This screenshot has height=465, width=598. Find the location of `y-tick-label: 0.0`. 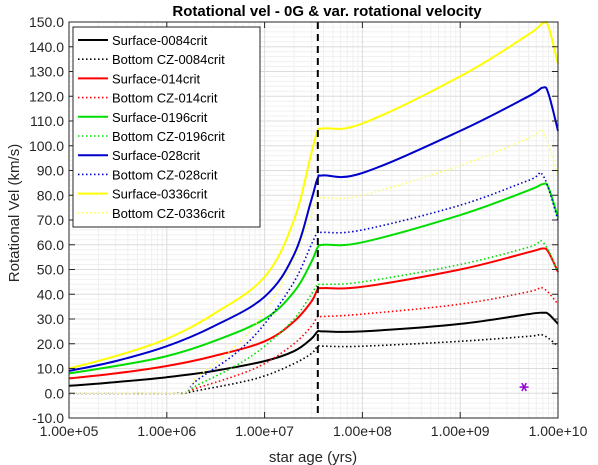

y-tick-label: 0.0 is located at coordinates (55, 393).